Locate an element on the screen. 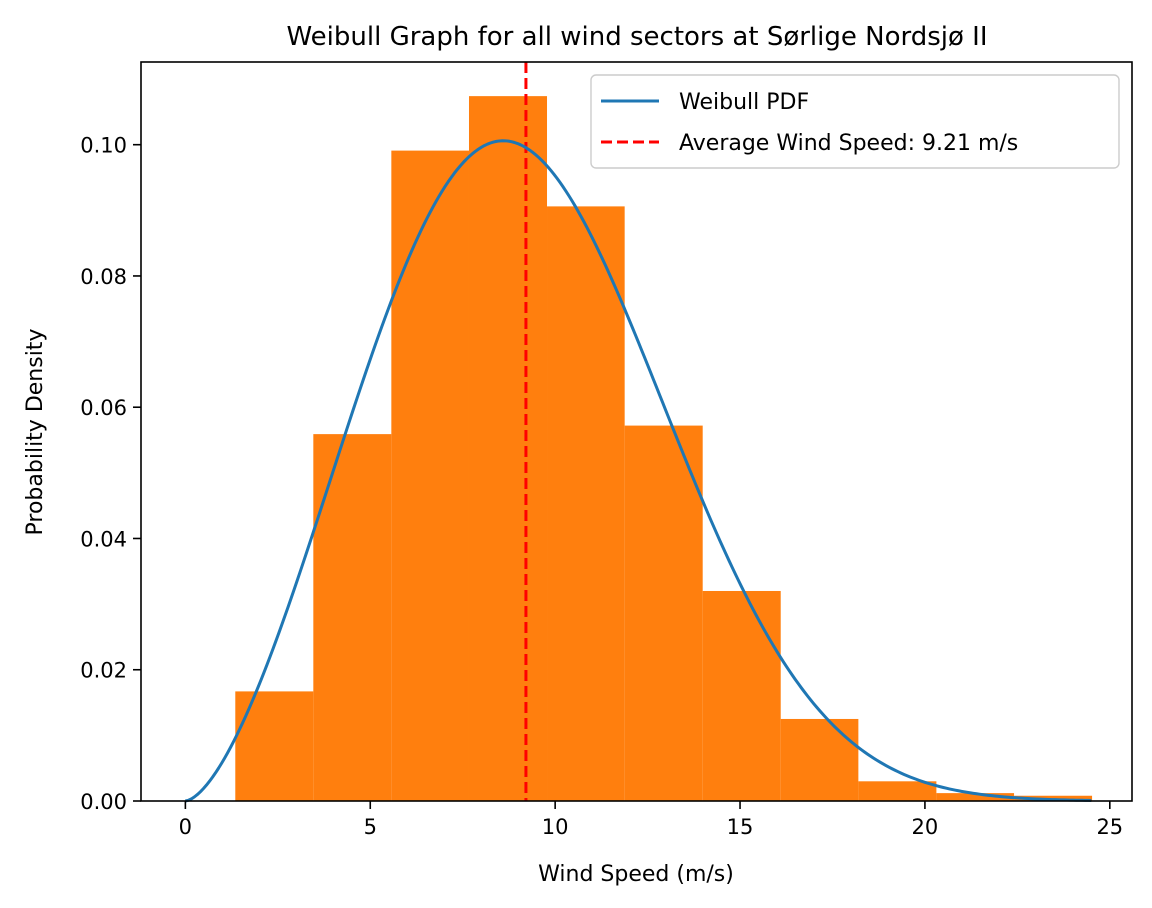  x-tick-label: 10 is located at coordinates (555, 827).